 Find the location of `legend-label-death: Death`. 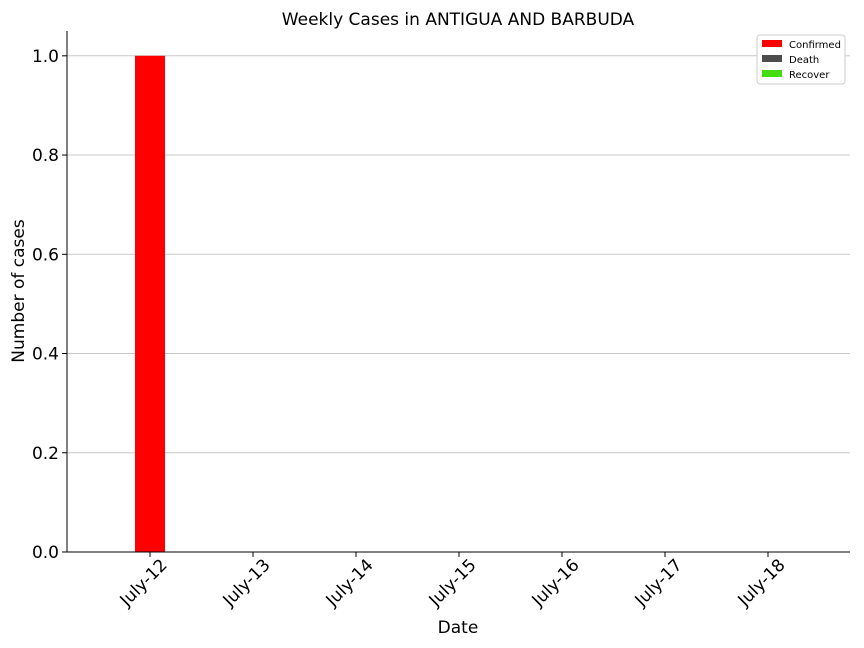

legend-label-death: Death is located at coordinates (804, 60).